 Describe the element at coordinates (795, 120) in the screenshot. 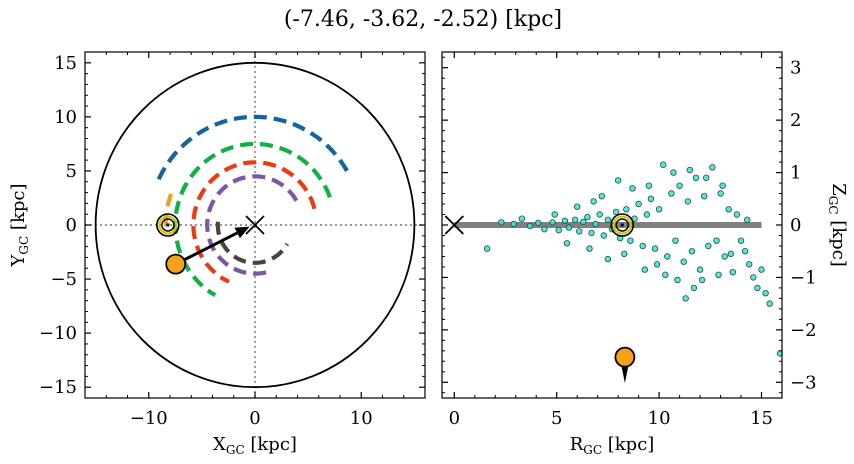

I see `right-y-tick-label: 2` at that location.